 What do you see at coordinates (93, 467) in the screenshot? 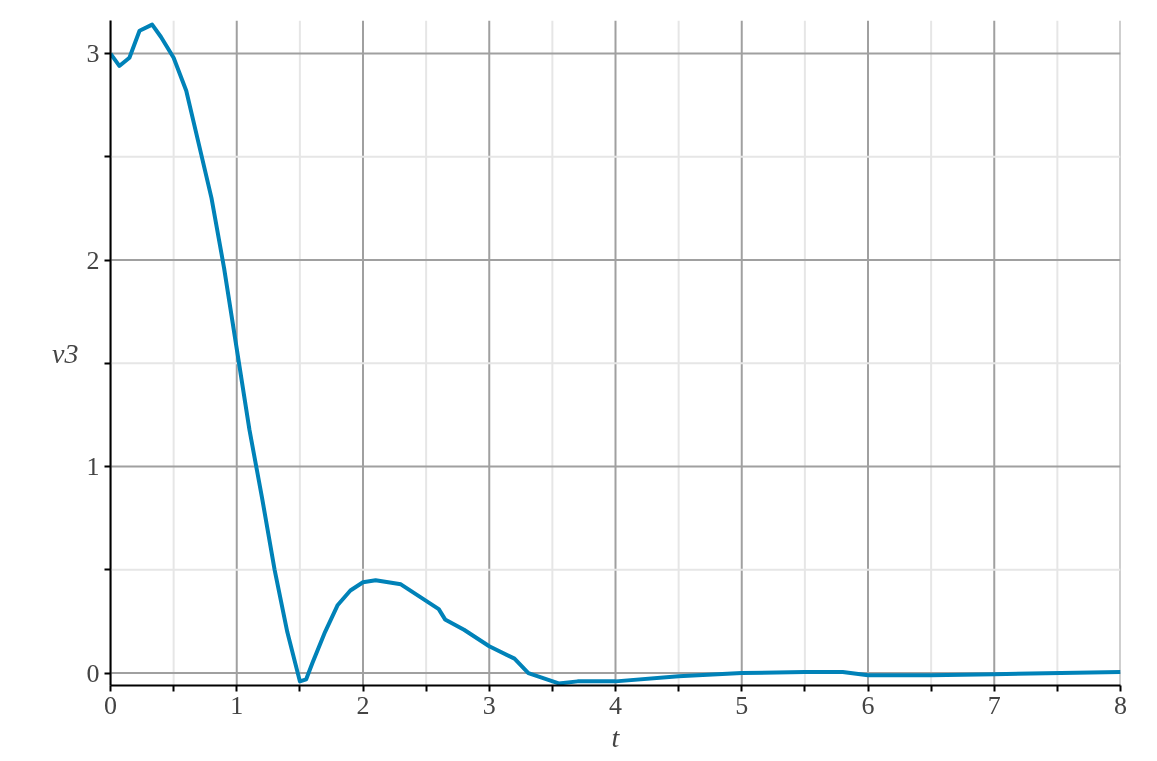
I see `y-tick-label: 1` at bounding box center [93, 467].